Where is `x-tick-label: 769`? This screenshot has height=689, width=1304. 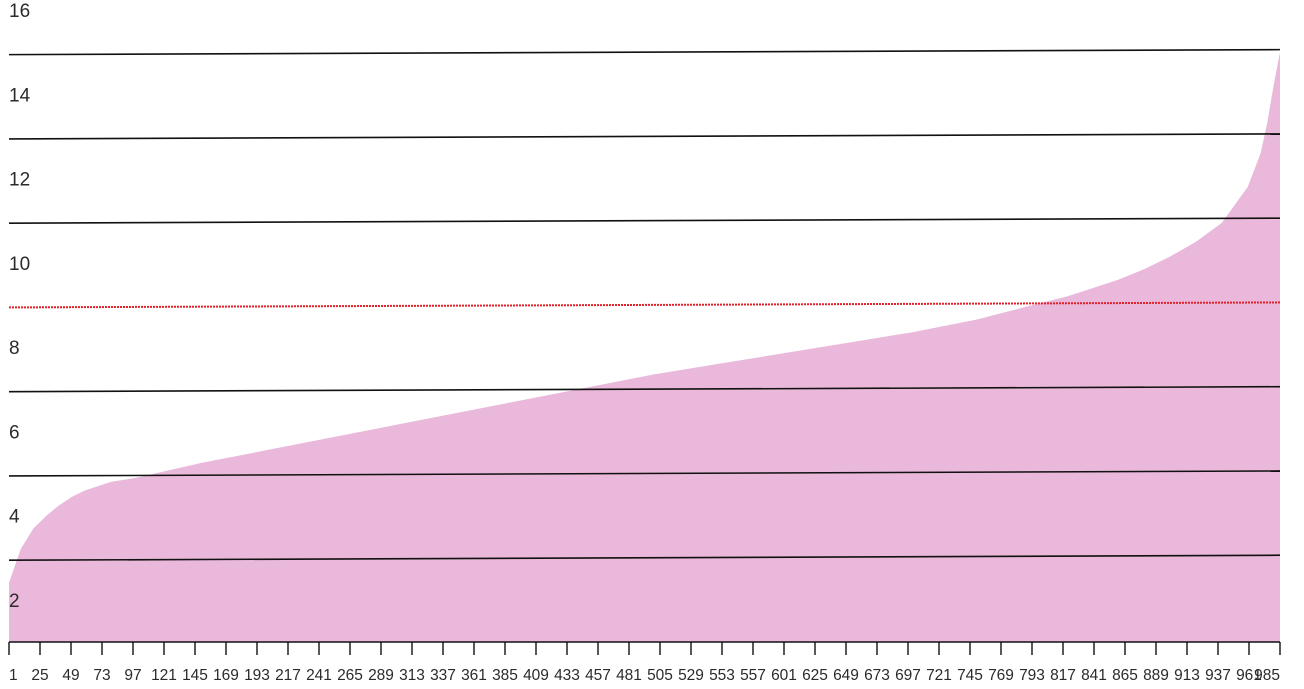
x-tick-label: 769 is located at coordinates (1001, 675).